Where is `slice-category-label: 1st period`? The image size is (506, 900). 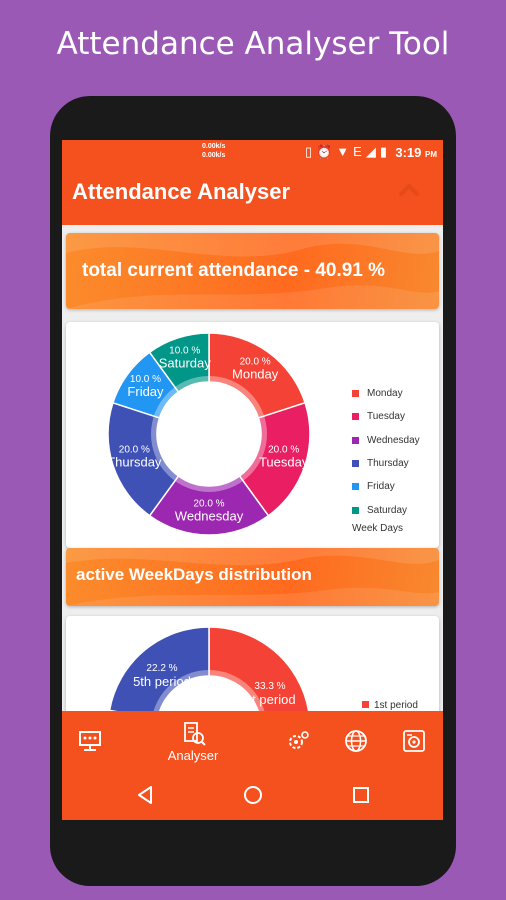 slice-category-label: 1st period is located at coordinates (266, 699).